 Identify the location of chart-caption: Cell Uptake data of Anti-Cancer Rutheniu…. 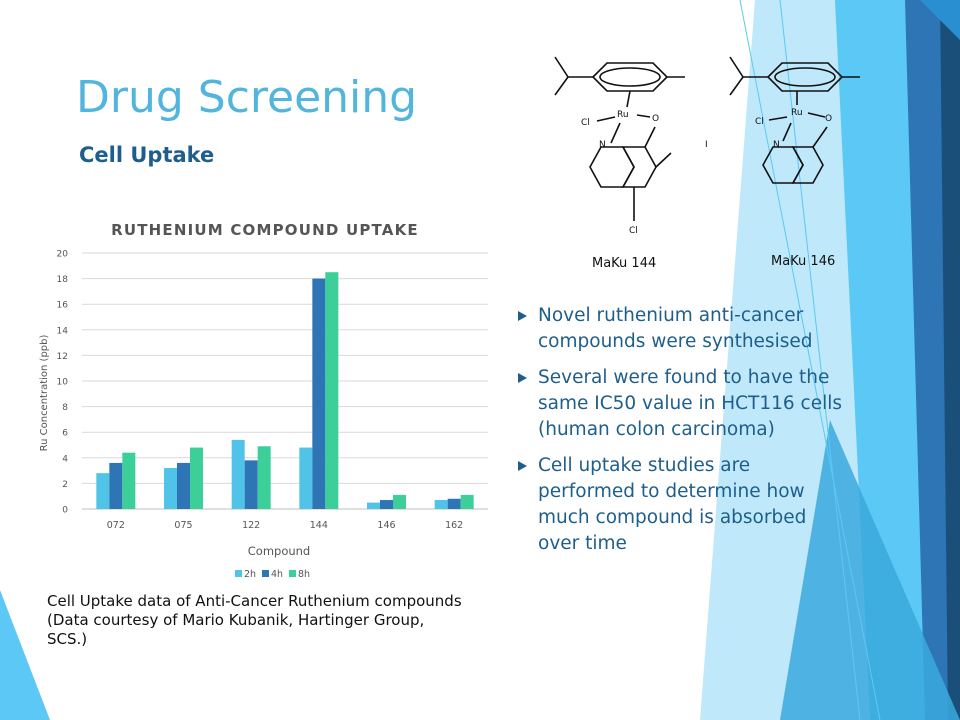
(282, 620).